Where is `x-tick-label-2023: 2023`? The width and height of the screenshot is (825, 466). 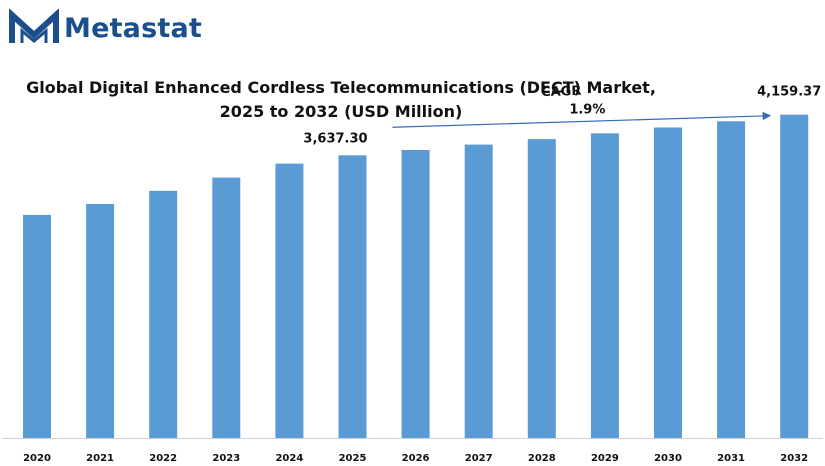
x-tick-label-2023: 2023 is located at coordinates (226, 458).